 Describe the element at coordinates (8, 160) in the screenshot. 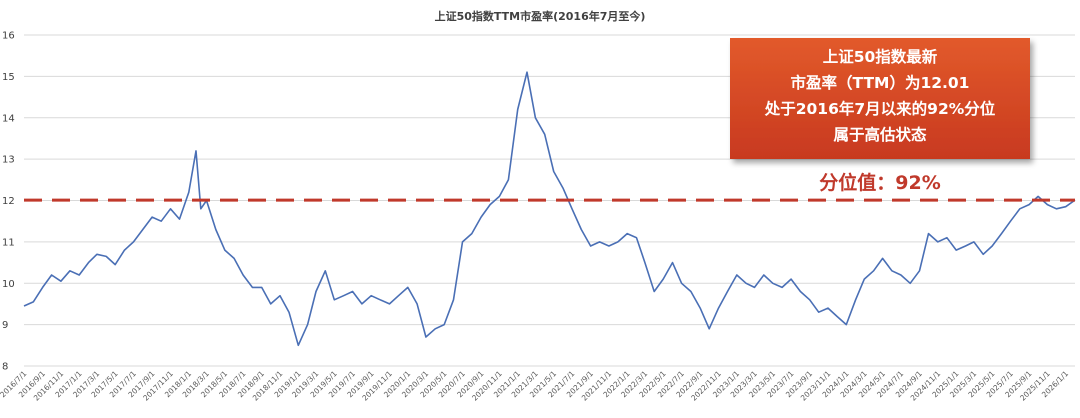

I see `y-tick-label: 13` at that location.